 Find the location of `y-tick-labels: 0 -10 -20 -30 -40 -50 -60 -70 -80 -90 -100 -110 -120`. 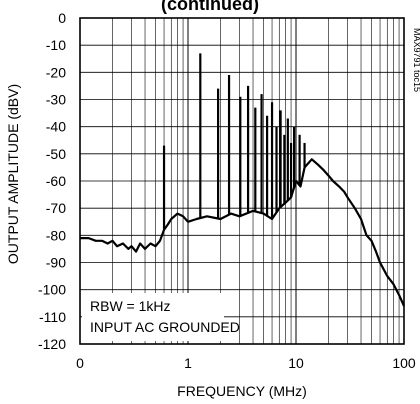

y-tick-labels: 0 -10 -20 -30 -40 -50 -60 -70 -80 -90 -100 -110 -120 is located at coordinates (52, 181).